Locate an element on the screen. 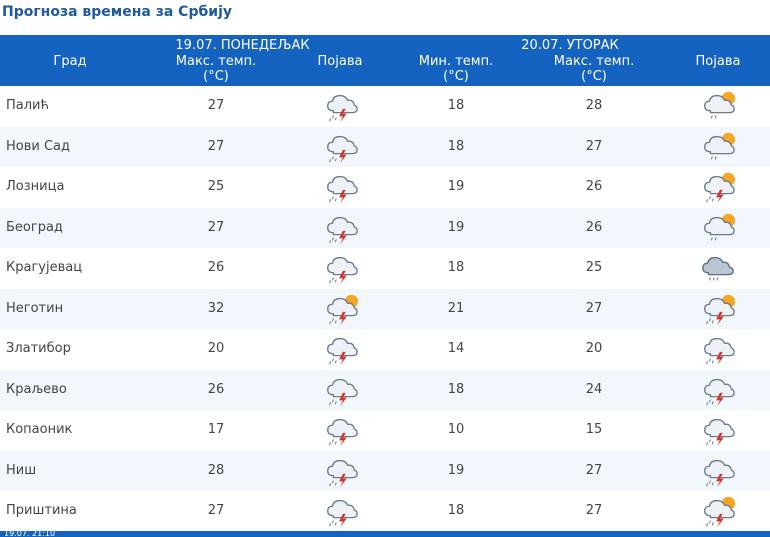  day2-max-temp: 24 is located at coordinates (594, 389).